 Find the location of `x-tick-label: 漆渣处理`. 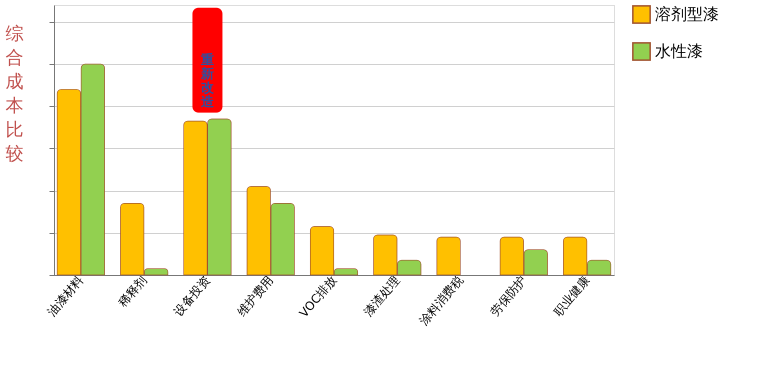

x-tick-label: 漆渣处理 is located at coordinates (382, 296).